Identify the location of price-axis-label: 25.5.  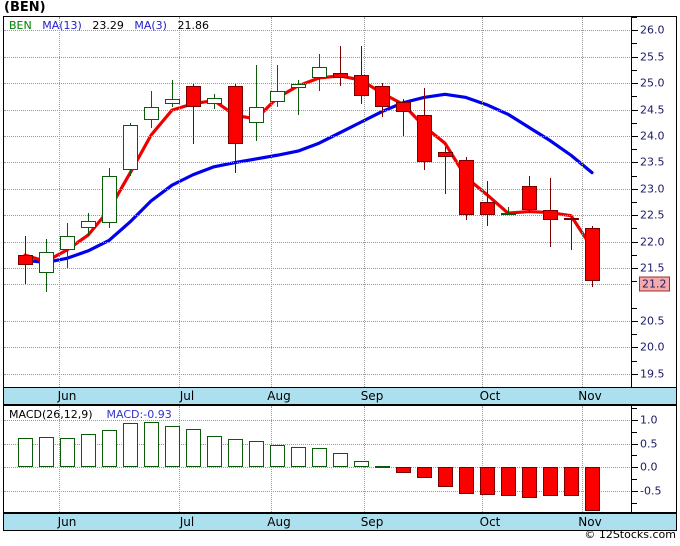
(652, 57).